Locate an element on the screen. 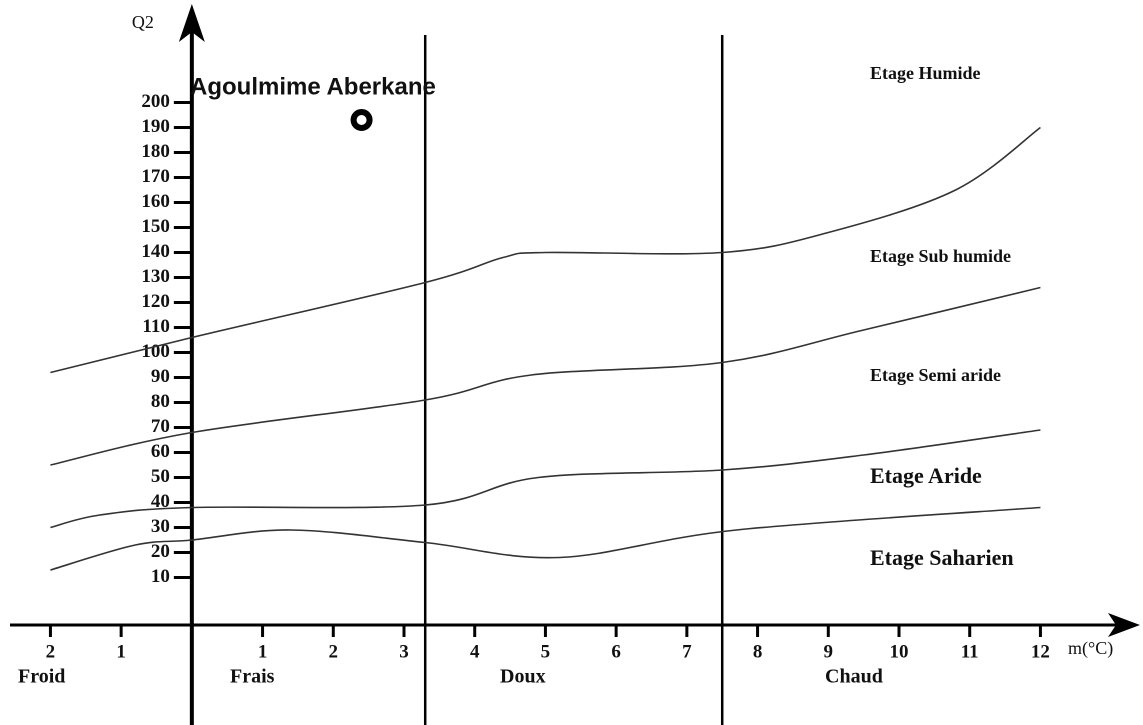 The height and width of the screenshot is (725, 1143). region-label: Froid is located at coordinates (41, 677).